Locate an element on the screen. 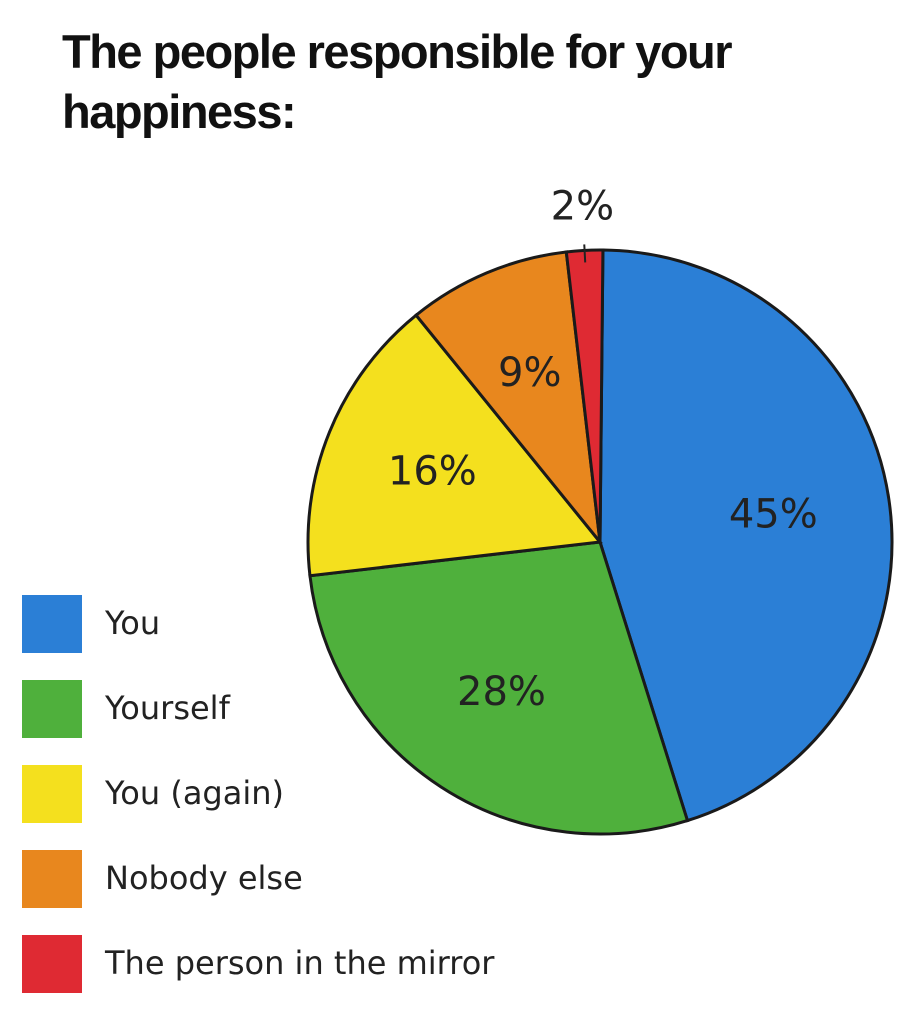  legend-label: The person in the mirror is located at coordinates (299, 963).